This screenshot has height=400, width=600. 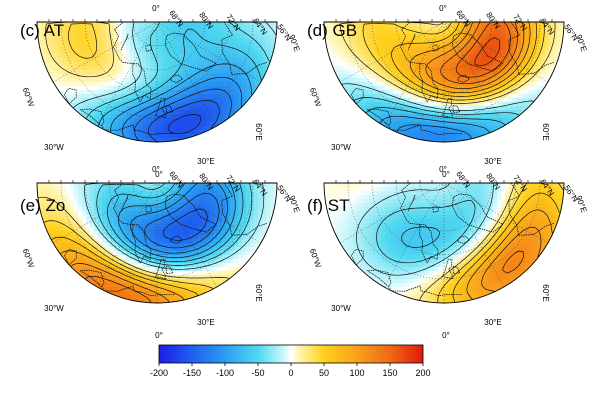 I want to click on colorbar-tick-label: -100, so click(x=225, y=373).